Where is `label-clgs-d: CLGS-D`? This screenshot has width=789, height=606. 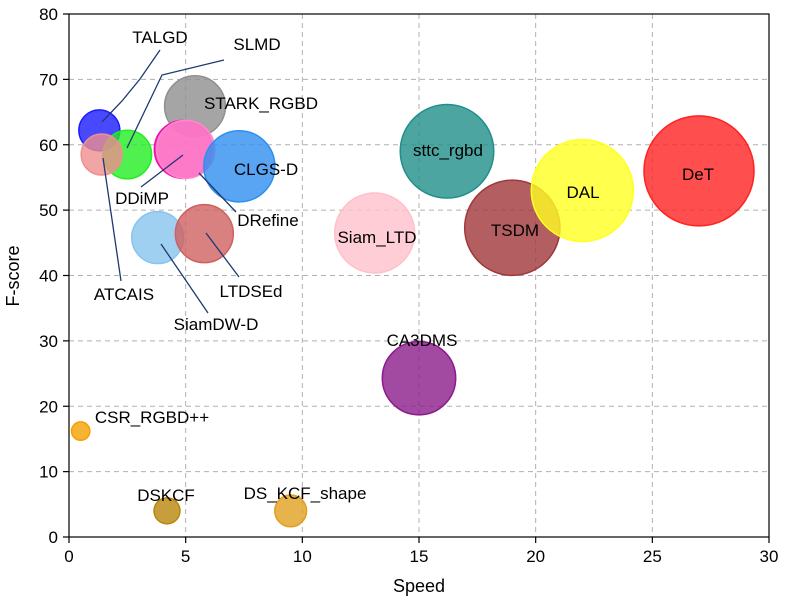
label-clgs-d: CLGS-D is located at coordinates (266, 169).